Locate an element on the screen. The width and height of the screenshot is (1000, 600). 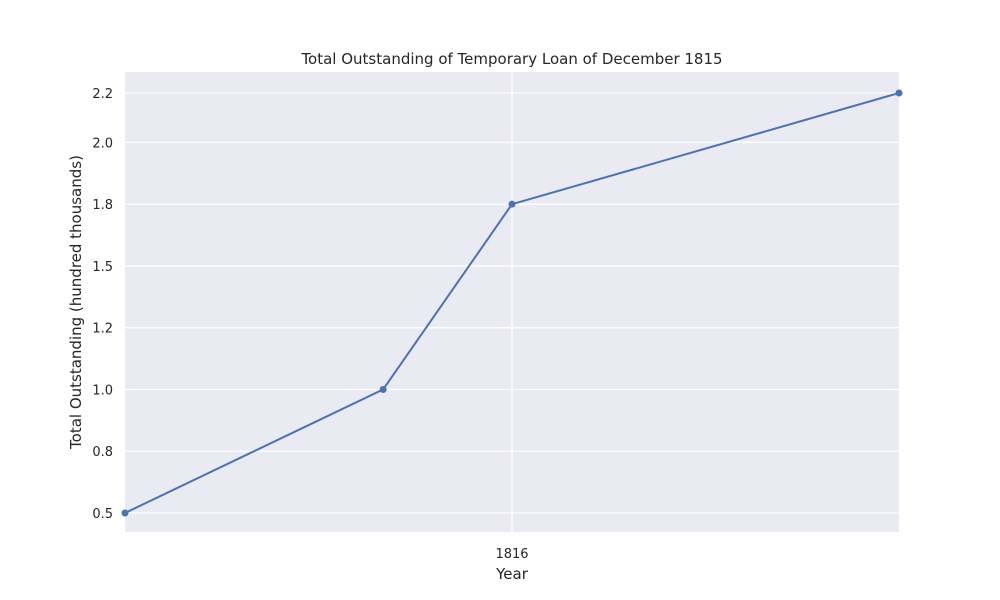
y-tick-label: 2.0 is located at coordinates (102, 143).